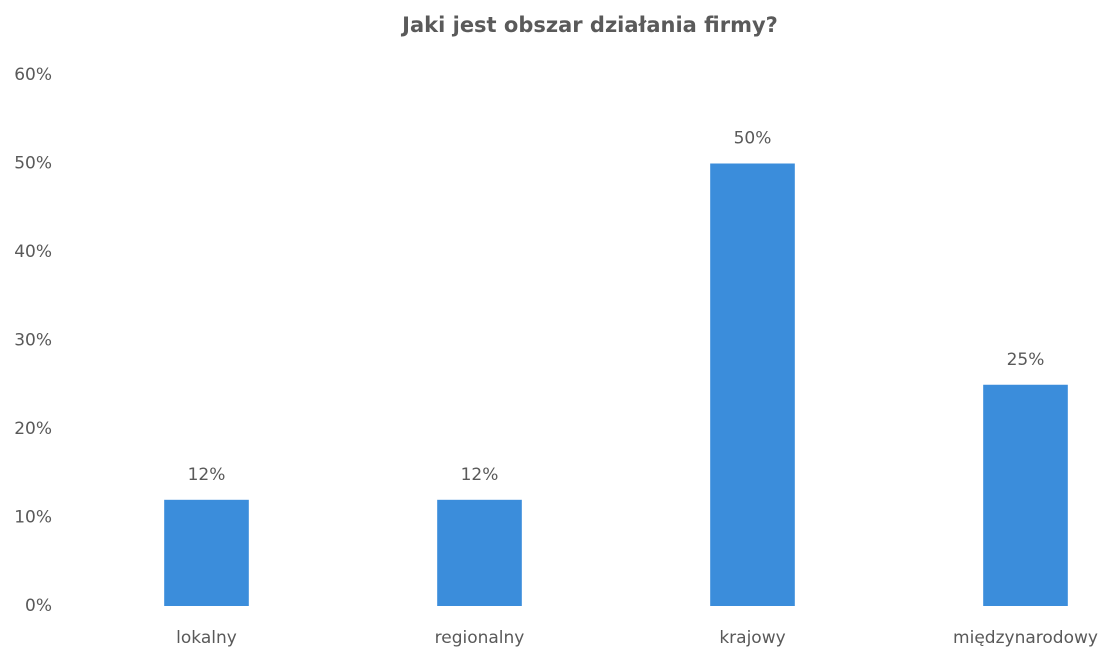  What do you see at coordinates (753, 139) in the screenshot?
I see `data-label: 50%` at bounding box center [753, 139].